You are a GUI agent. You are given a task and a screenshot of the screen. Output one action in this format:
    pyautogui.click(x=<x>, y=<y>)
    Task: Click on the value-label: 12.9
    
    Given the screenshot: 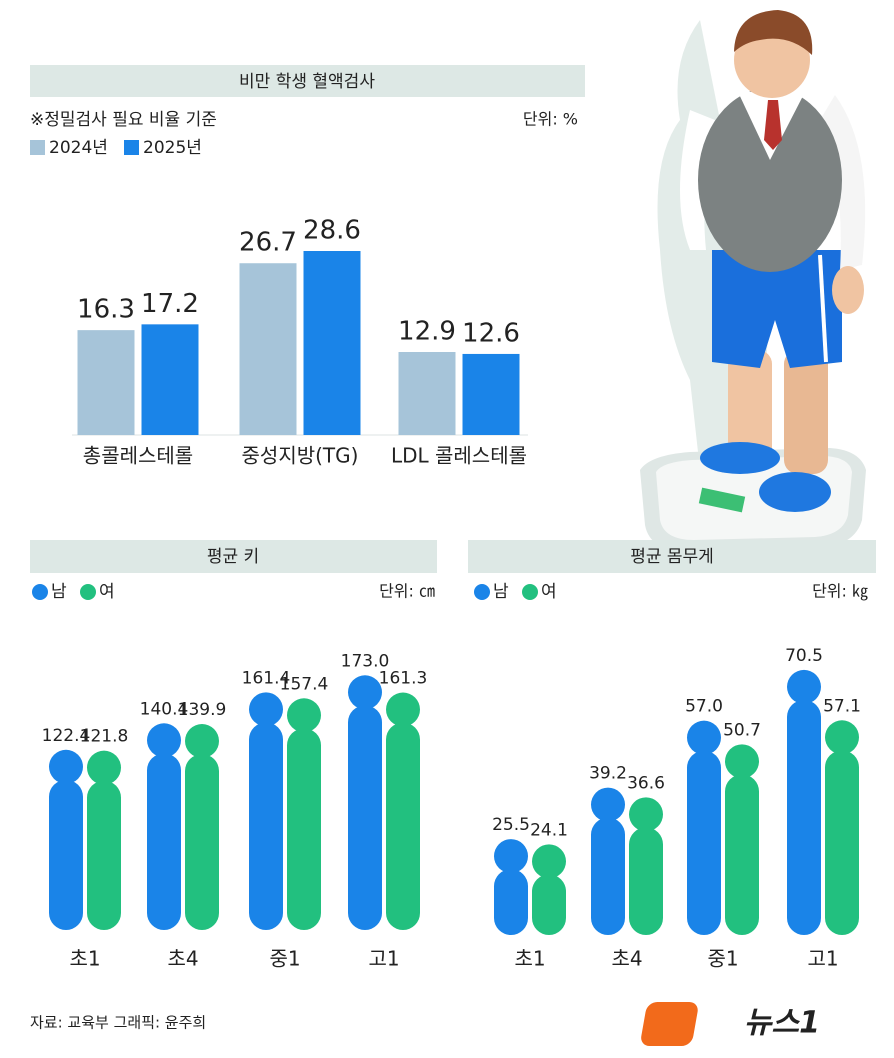 What is the action you would take?
    pyautogui.click(x=427, y=332)
    